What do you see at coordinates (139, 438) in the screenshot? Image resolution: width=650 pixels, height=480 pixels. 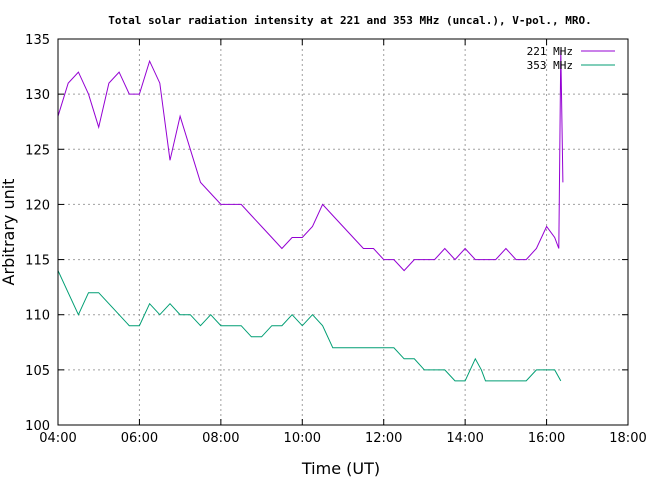 I see `x-tick-label: 06:00` at bounding box center [139, 438].